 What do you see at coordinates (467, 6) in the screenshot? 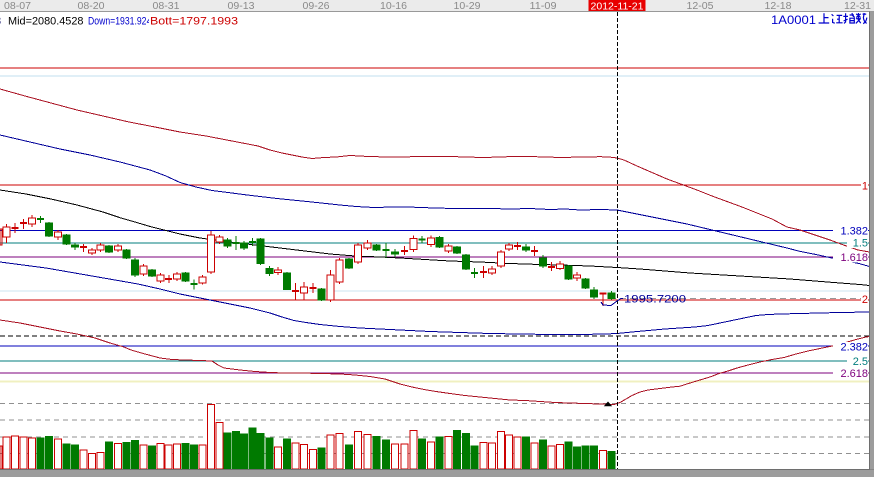
I see `svg-text: 10-29` at bounding box center [467, 6].